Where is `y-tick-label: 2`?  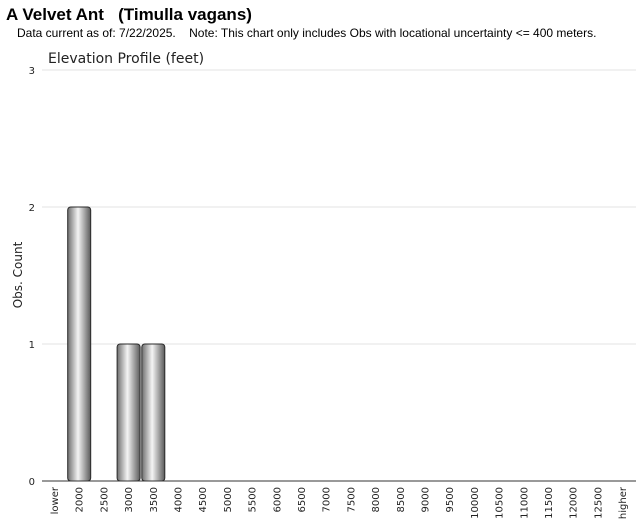
y-tick-label: 2 is located at coordinates (32, 208).